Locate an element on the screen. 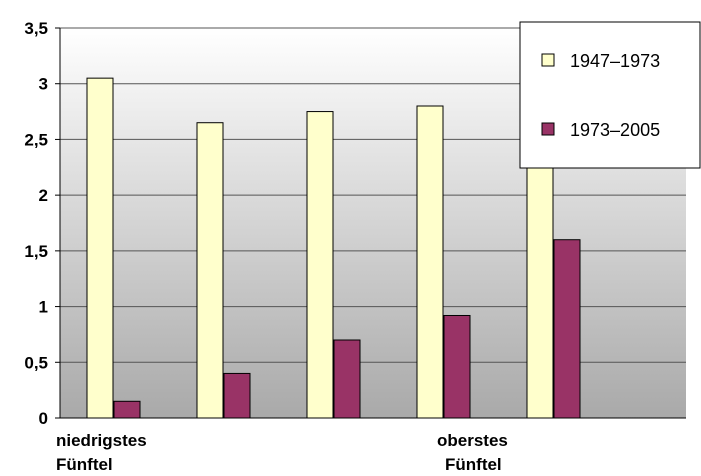 This screenshot has width=701, height=476. y-tick-label: 0,5 is located at coordinates (36, 362).